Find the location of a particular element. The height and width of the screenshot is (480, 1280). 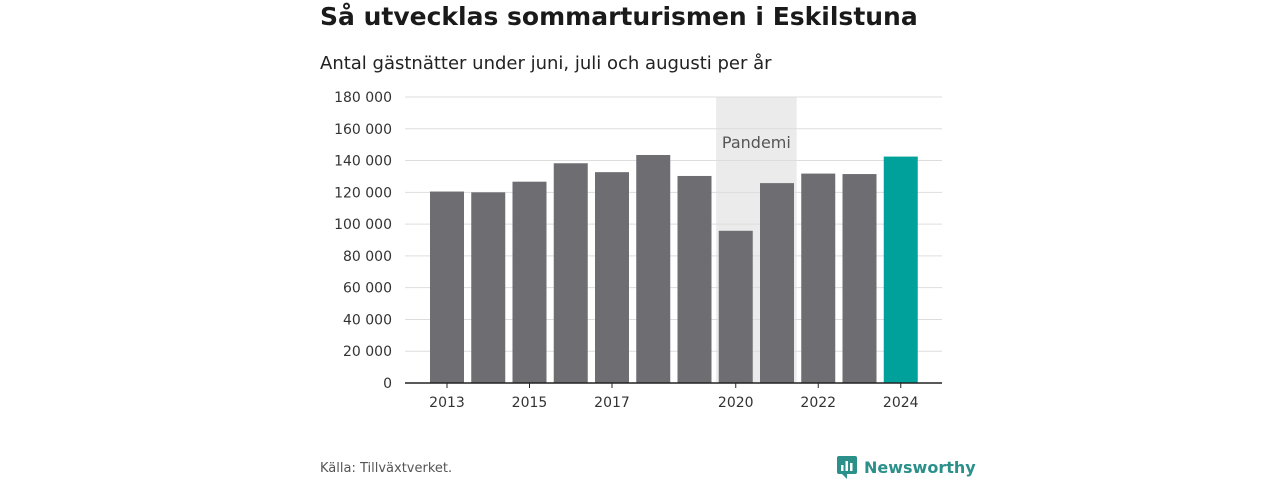

brand-name: Newsworthy is located at coordinates (920, 467).